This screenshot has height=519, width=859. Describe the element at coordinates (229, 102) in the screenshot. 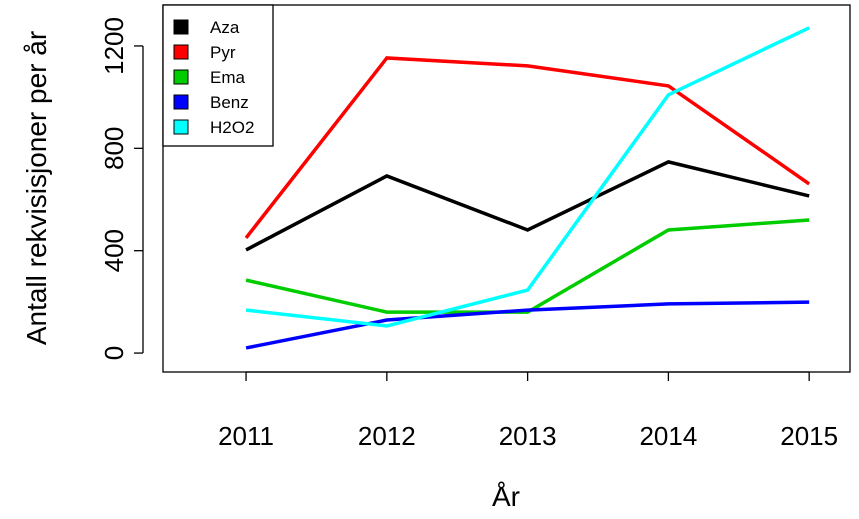

I see `legend-label: Benz` at that location.